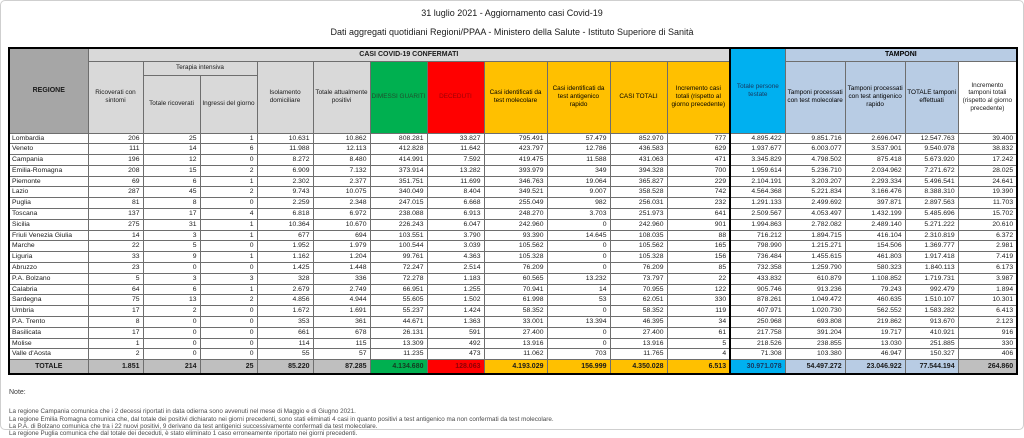 Image resolution: width=1024 pixels, height=438 pixels. I want to click on table-cell: 916, so click(987, 332).